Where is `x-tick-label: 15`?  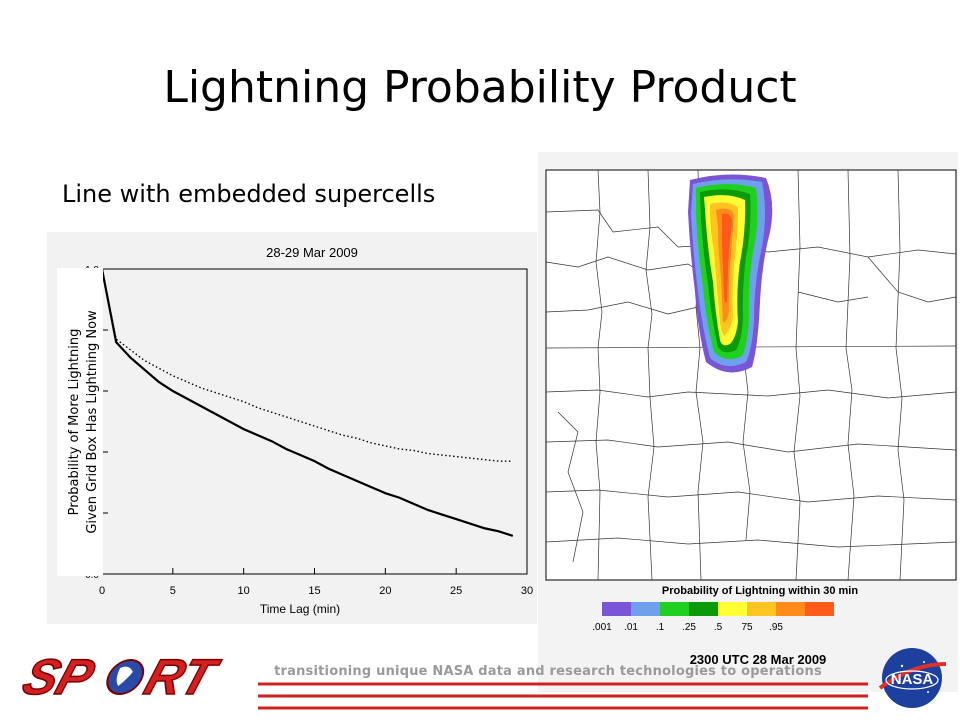 x-tick-label: 15 is located at coordinates (314, 591).